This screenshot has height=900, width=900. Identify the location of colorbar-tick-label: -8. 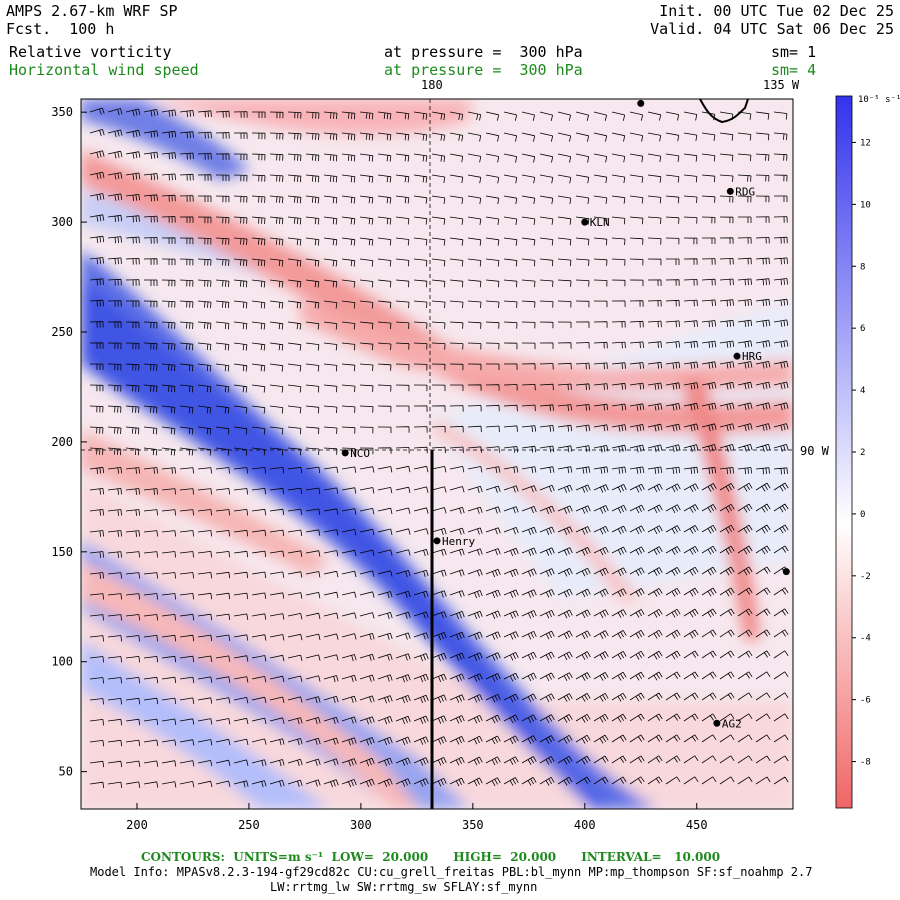
(865, 763).